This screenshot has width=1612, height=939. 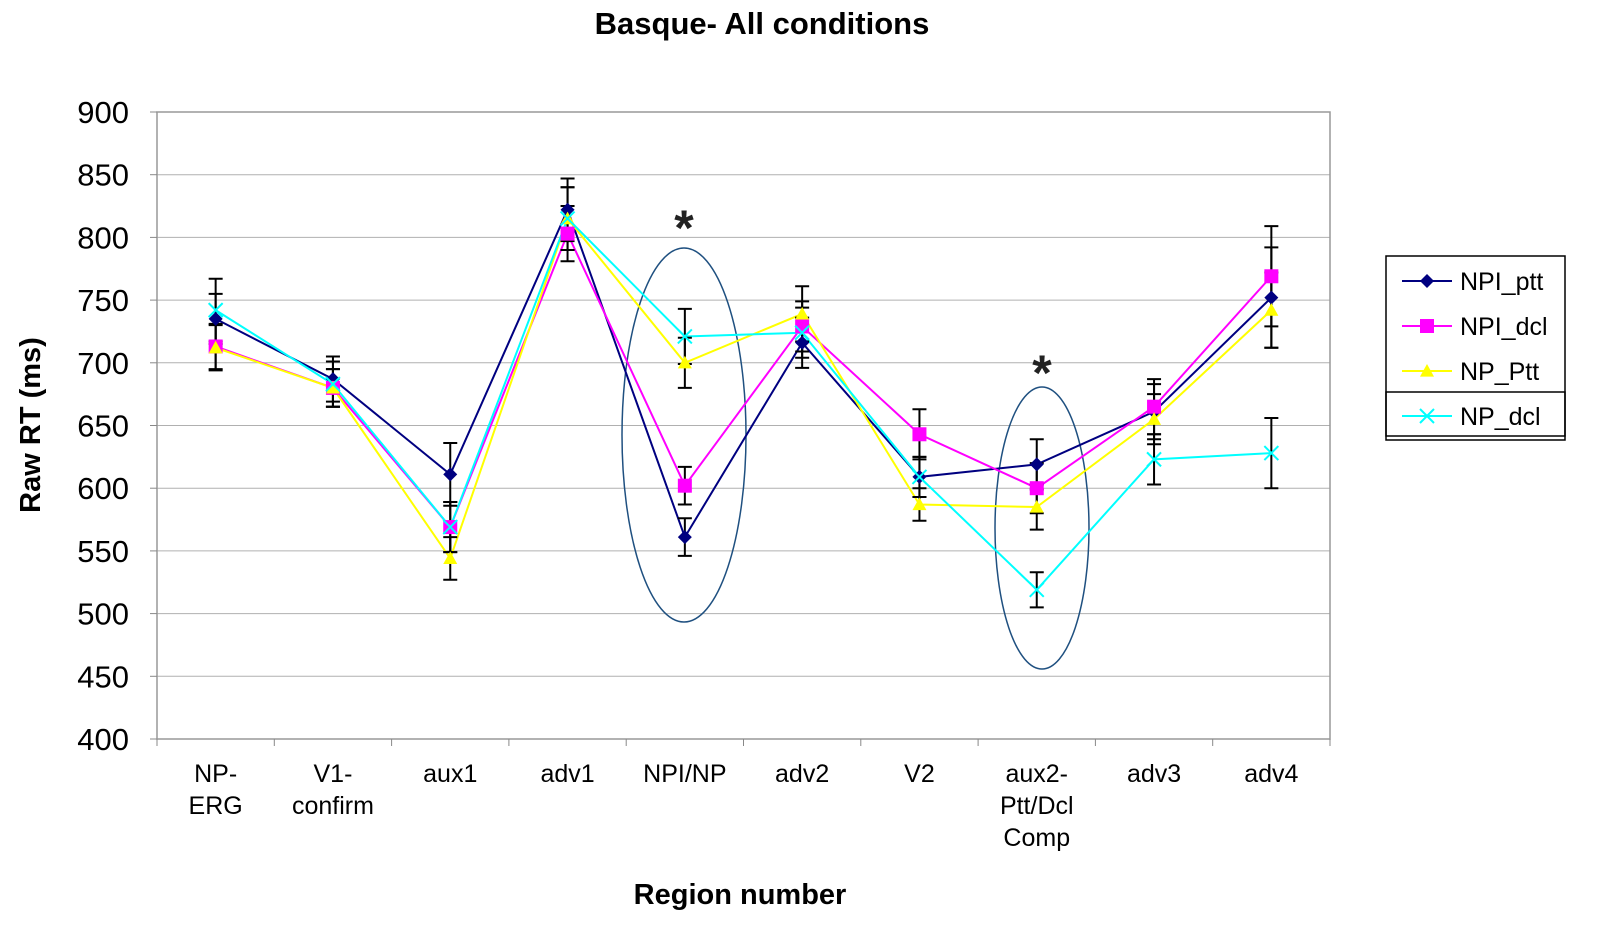 I want to click on x-axis-label: Region number, so click(x=740, y=895).